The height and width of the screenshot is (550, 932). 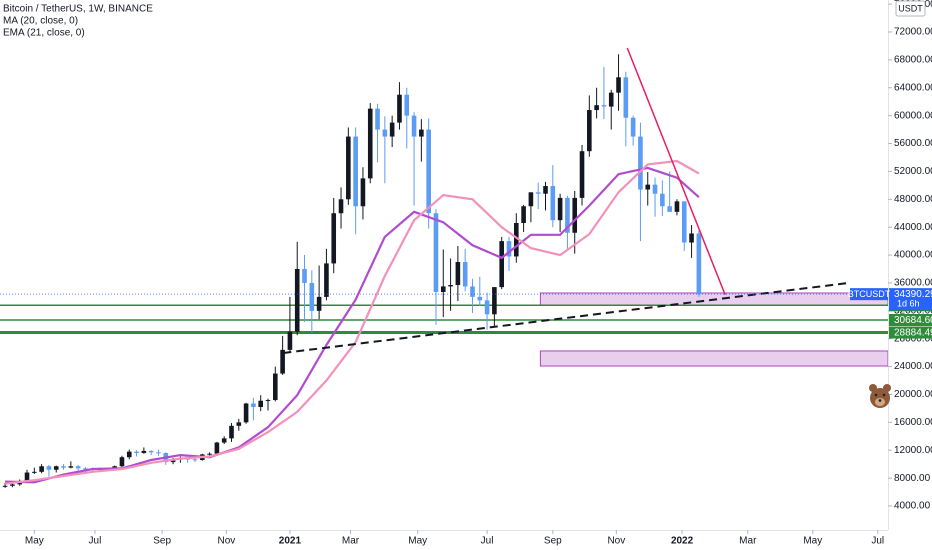 I want to click on y-tick-label: 8000.00, so click(x=912, y=478).